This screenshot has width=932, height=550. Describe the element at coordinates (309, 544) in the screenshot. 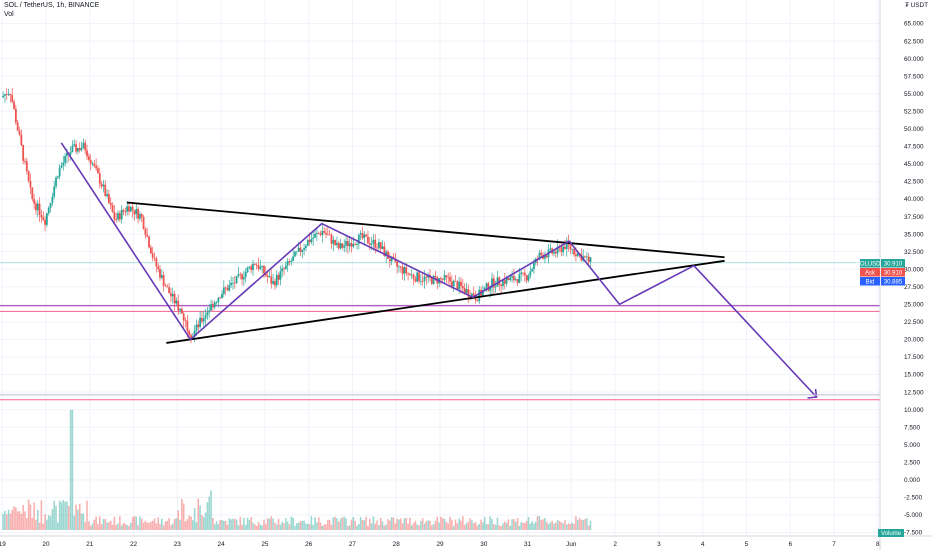

I see `time-tick-label: 26` at that location.